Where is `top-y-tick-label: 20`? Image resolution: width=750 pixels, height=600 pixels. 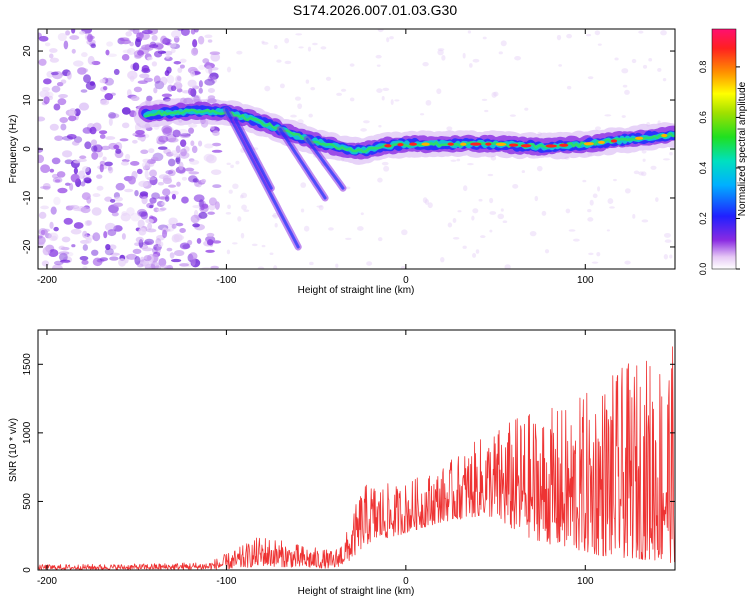 top-y-tick-label: 20 is located at coordinates (27, 51).